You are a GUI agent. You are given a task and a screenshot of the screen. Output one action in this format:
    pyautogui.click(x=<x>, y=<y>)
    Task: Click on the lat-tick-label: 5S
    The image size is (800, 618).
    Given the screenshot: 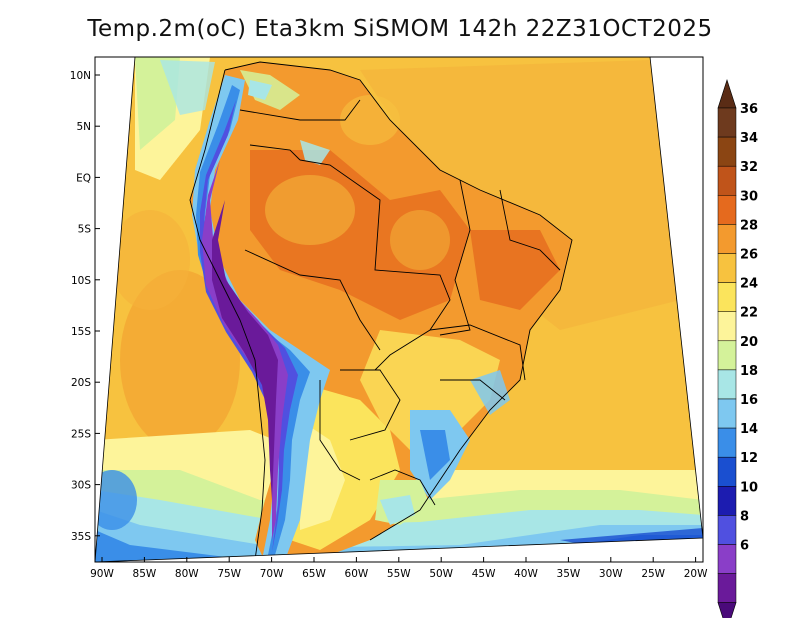 What is the action you would take?
    pyautogui.click(x=85, y=230)
    